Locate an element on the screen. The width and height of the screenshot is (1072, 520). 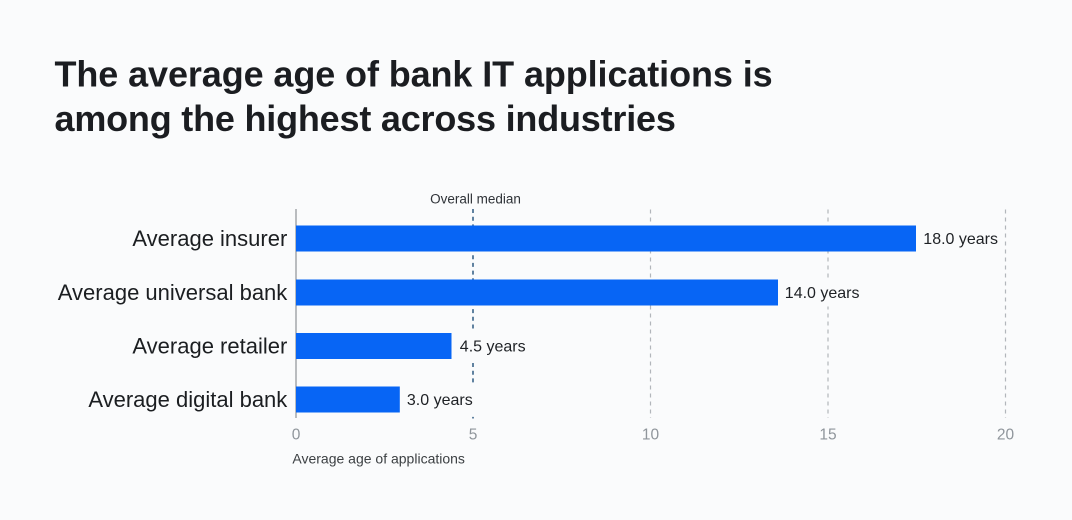
svg-text: Average insurer is located at coordinates (209, 238).